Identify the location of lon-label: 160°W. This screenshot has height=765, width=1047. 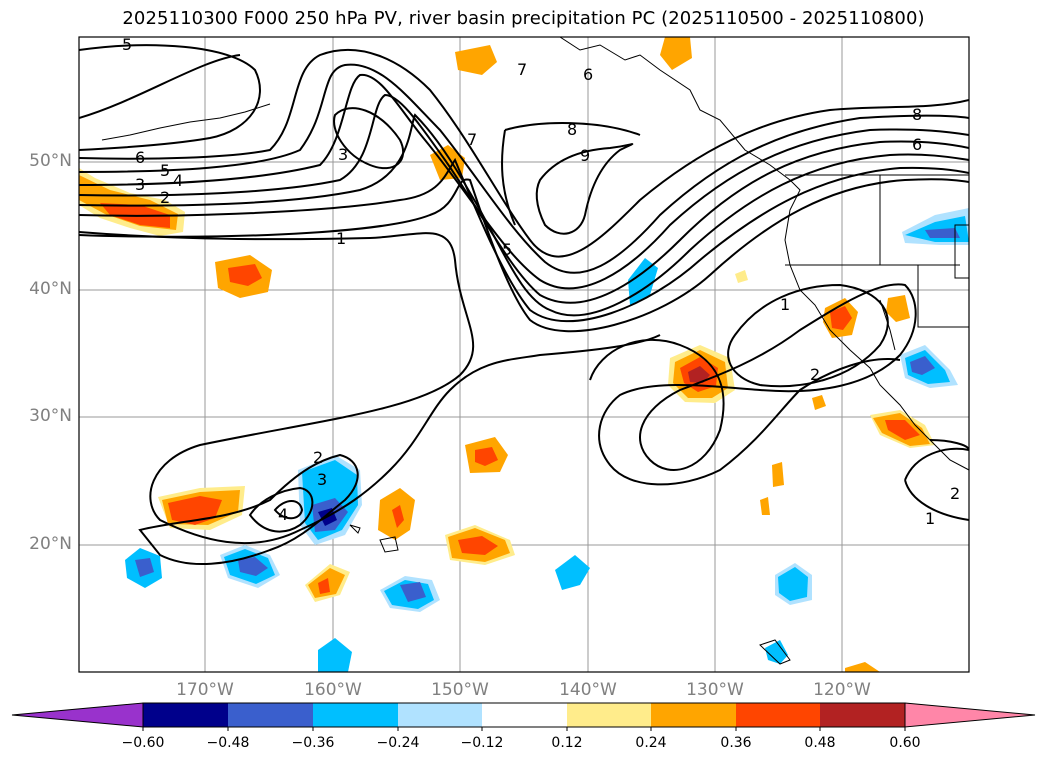
(333, 690).